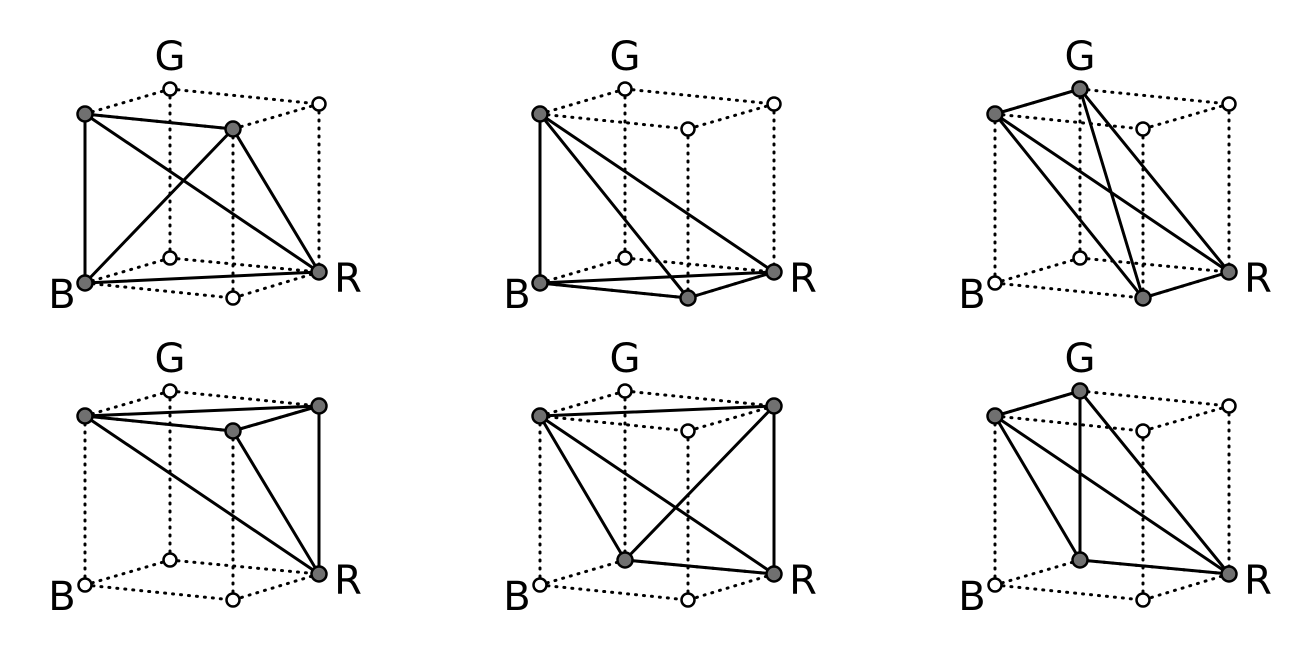 The width and height of the screenshot is (1310, 670). I want to click on panel-3: G B R, so click(1115, 176).